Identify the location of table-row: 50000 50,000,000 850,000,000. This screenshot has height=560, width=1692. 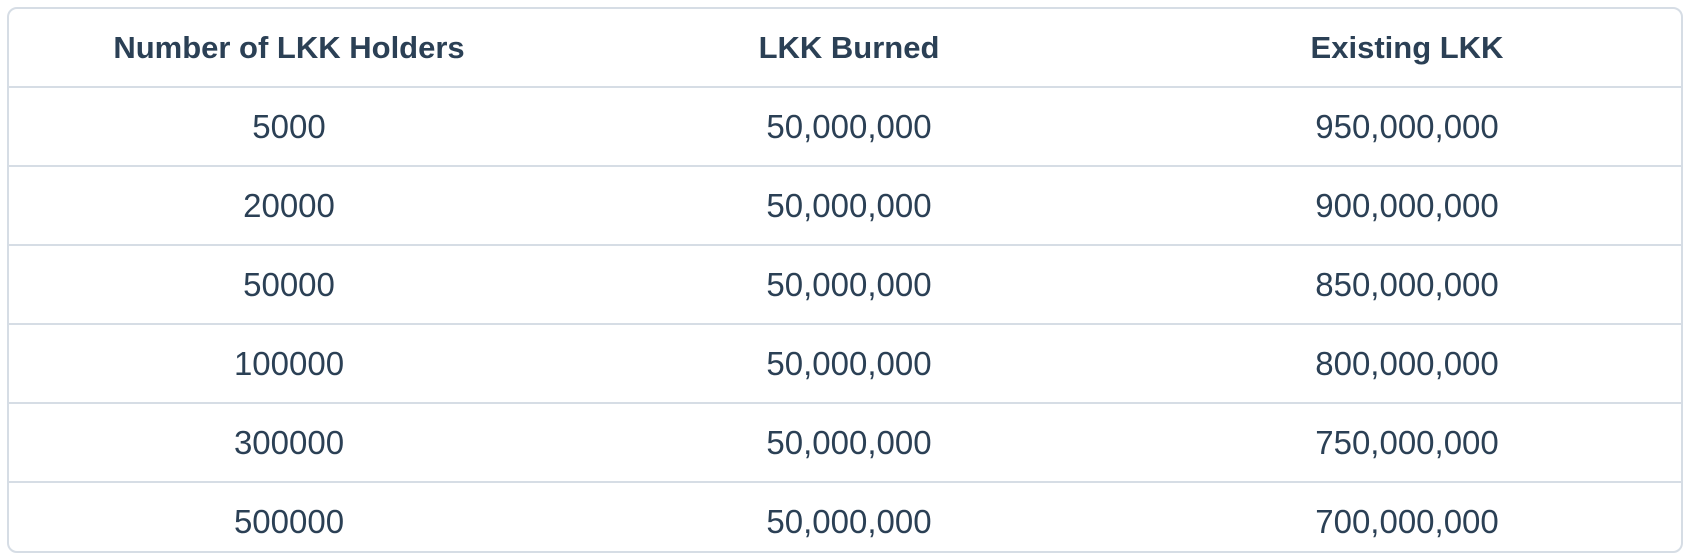
(845, 285).